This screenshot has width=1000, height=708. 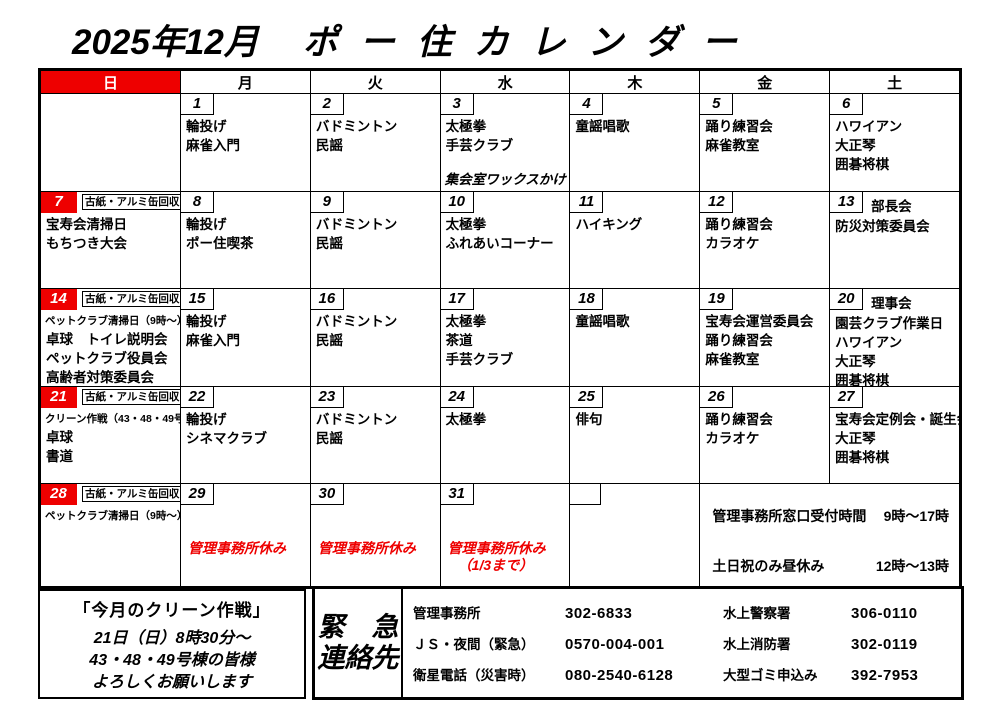 What do you see at coordinates (197, 202) in the screenshot?
I see `day-number: 8` at bounding box center [197, 202].